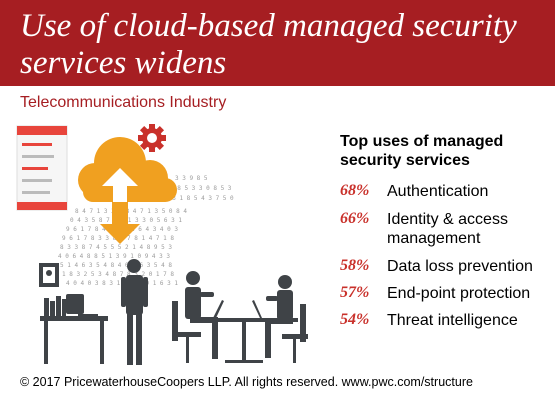 The width and height of the screenshot is (555, 400). I want to click on meeting-table, so click(250, 331).